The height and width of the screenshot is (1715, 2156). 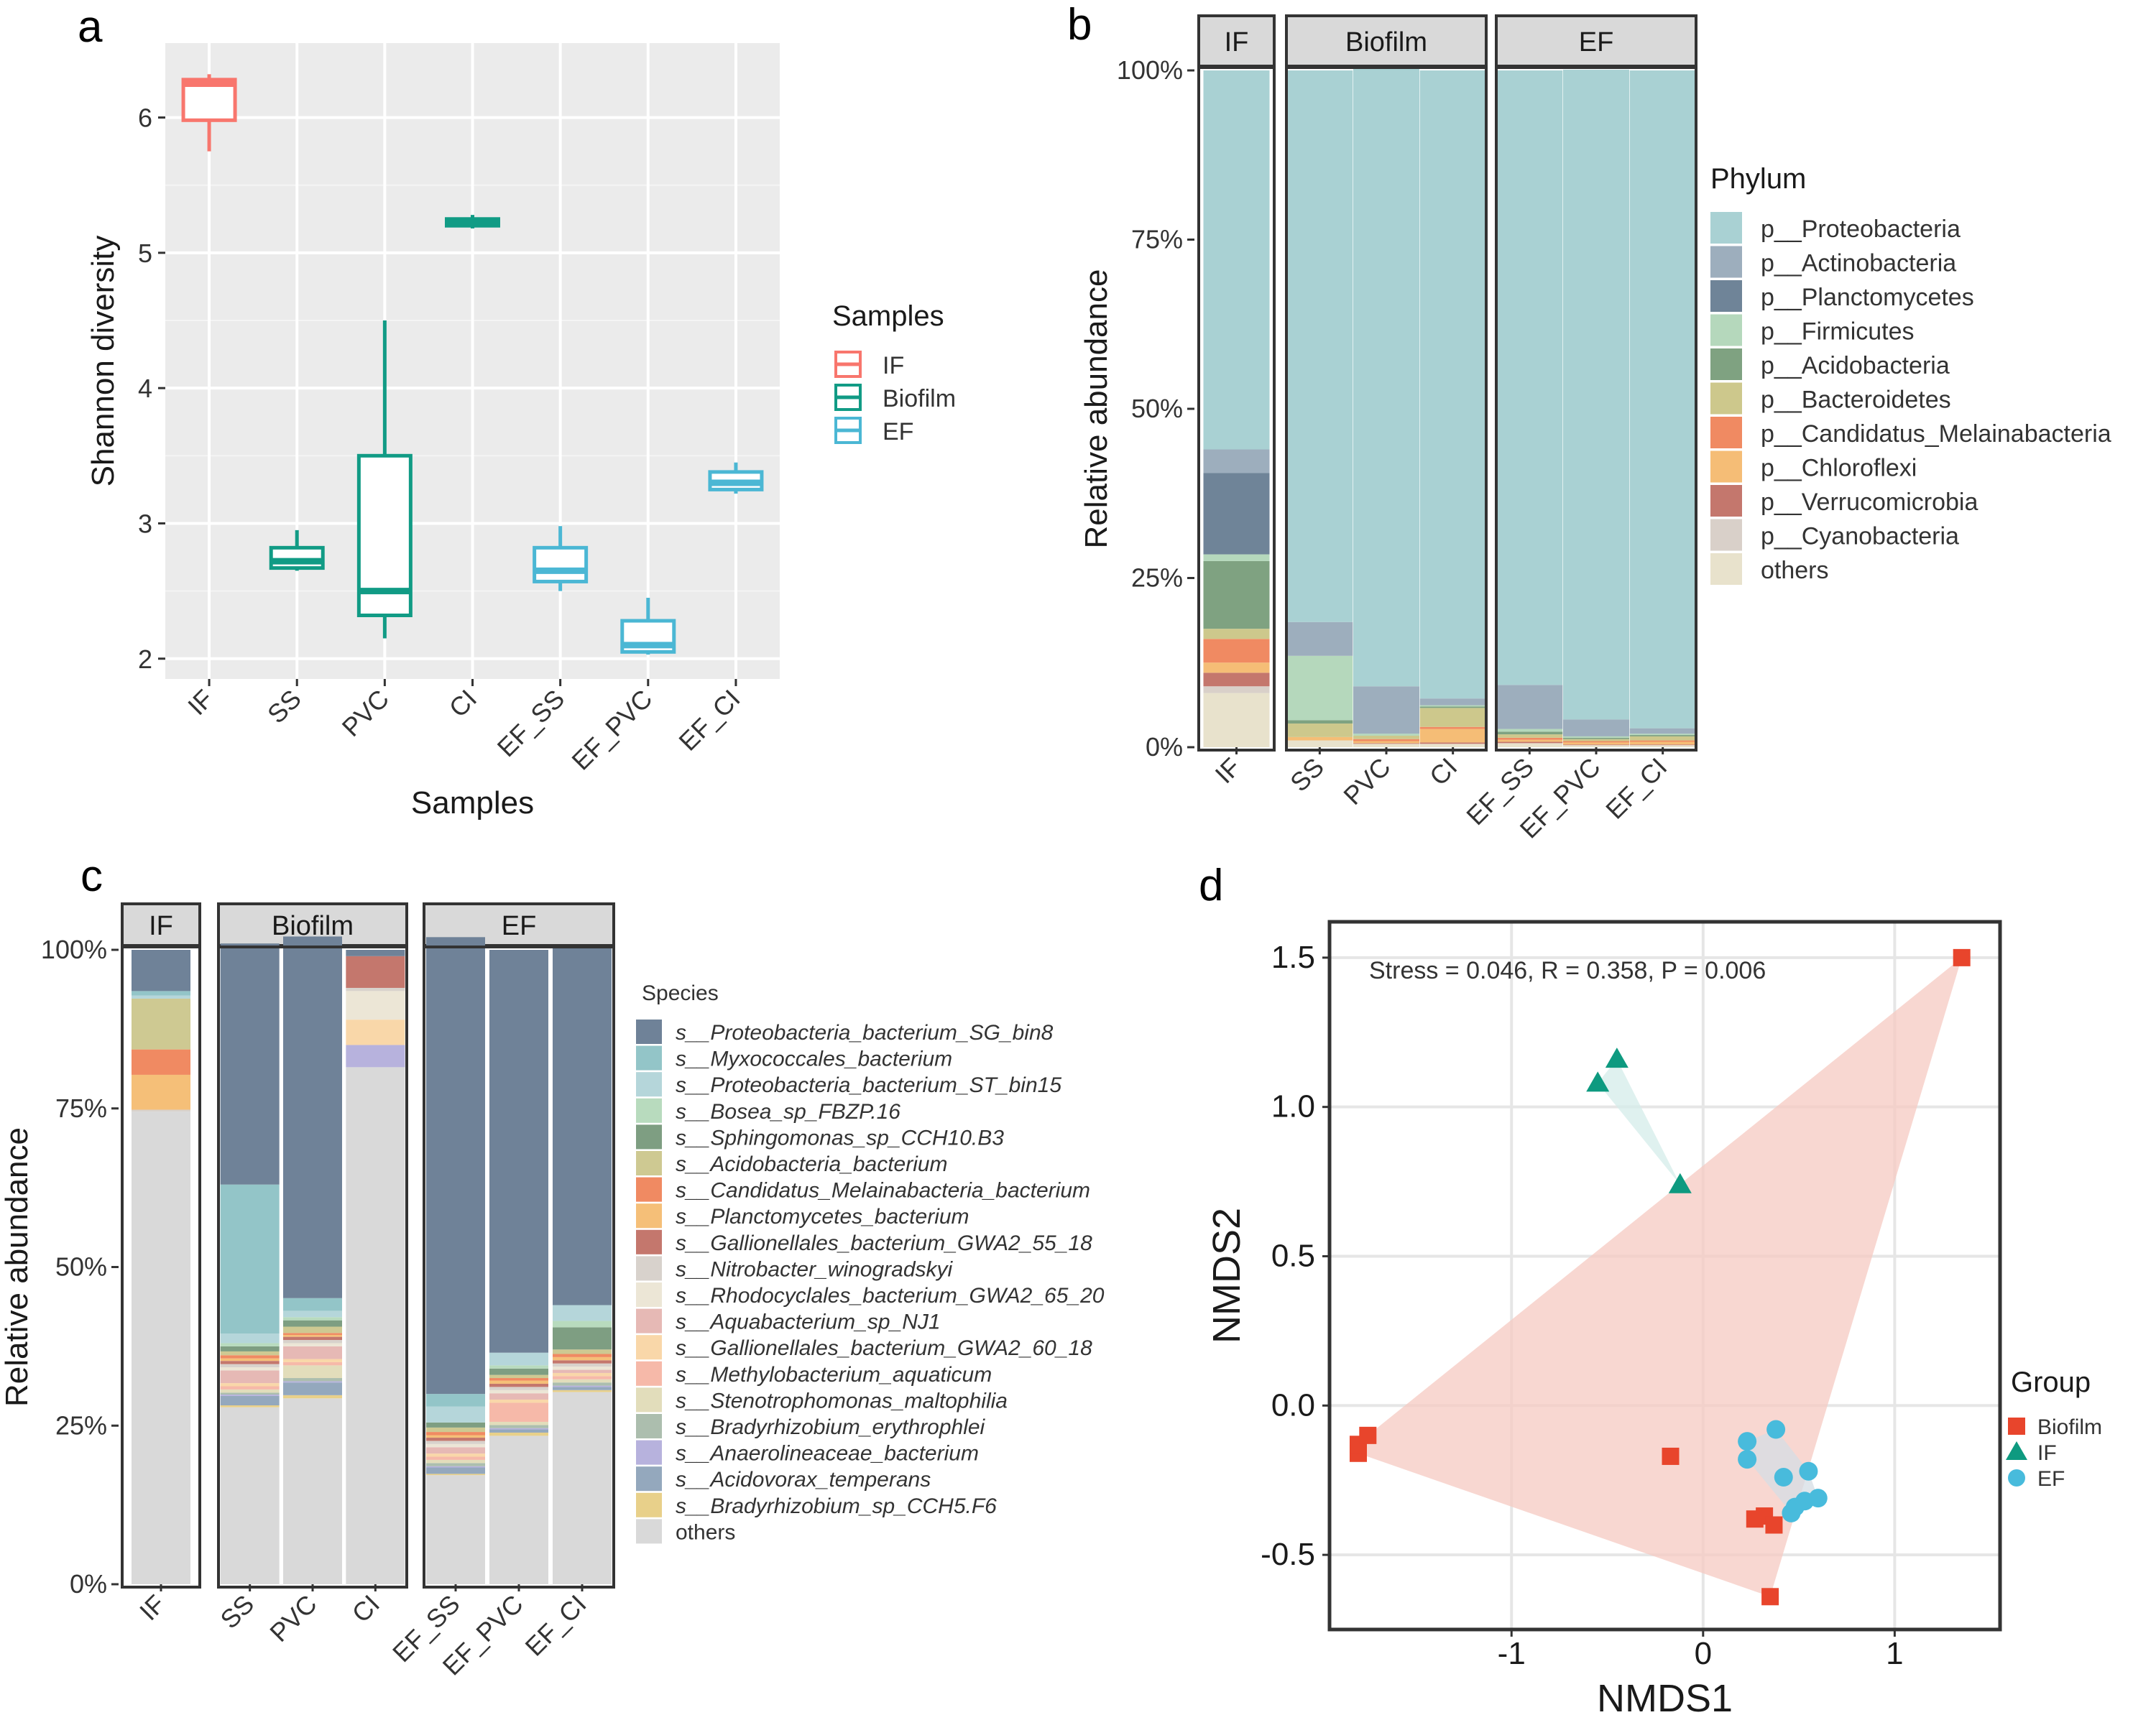 What do you see at coordinates (145, 659) in the screenshot?
I see `y-tick-label: 2` at bounding box center [145, 659].